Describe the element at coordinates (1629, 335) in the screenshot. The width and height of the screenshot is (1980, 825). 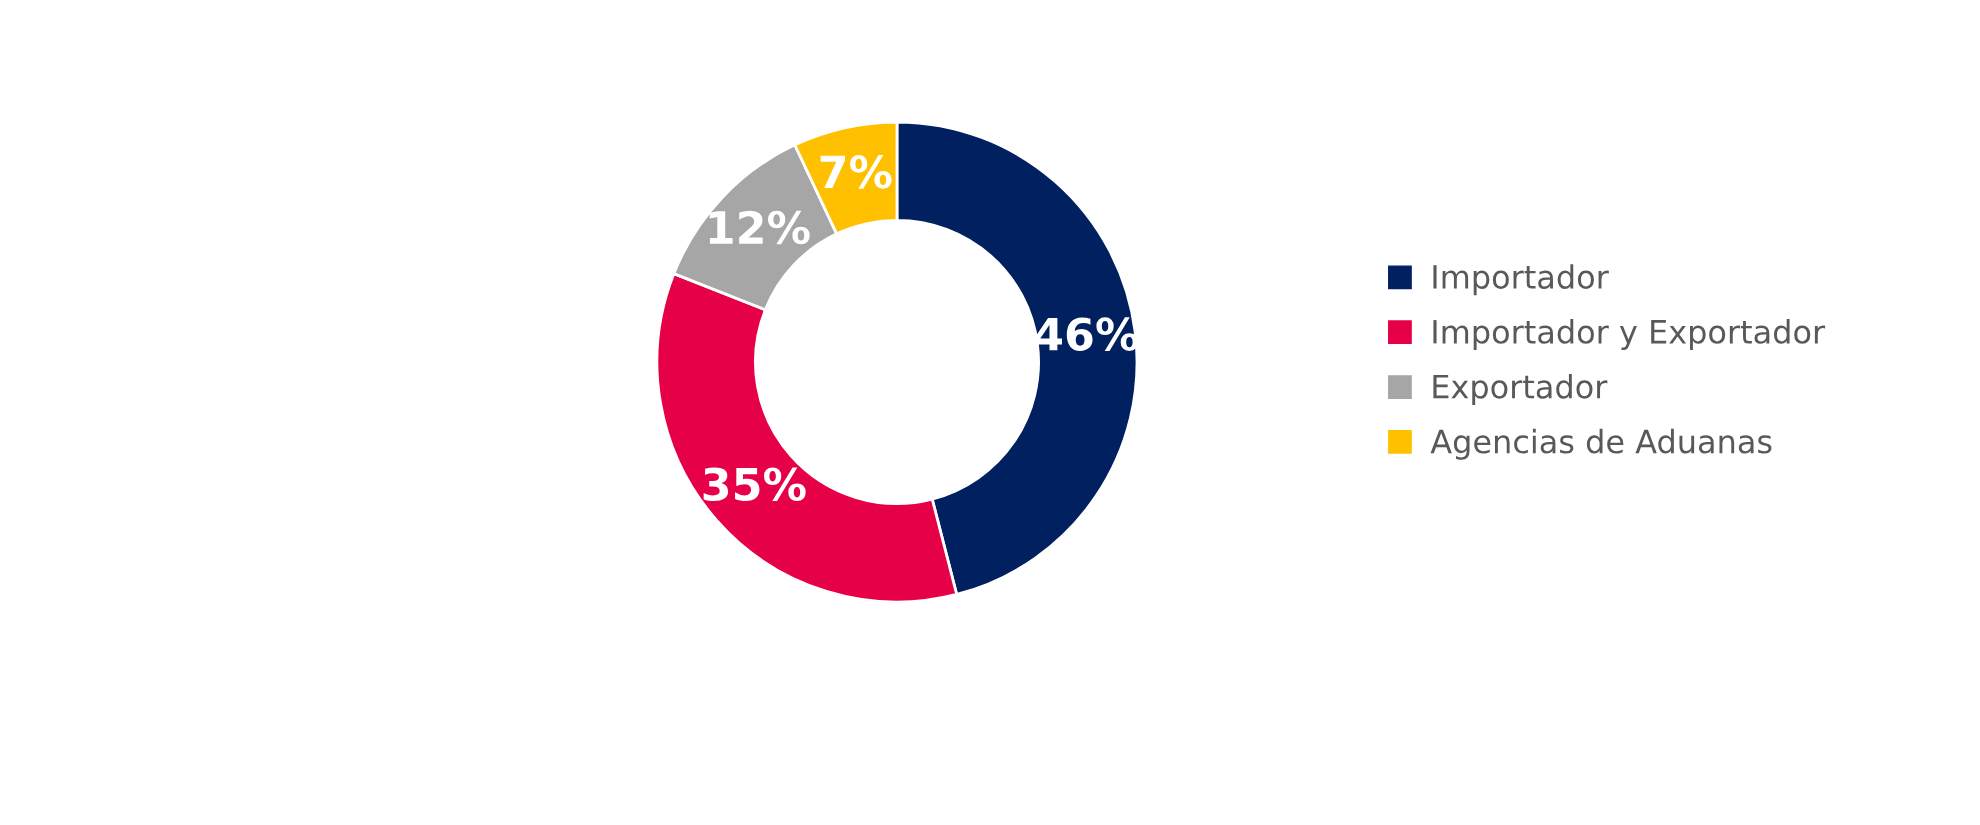
I see `legend-label: Importador y Exportador` at that location.